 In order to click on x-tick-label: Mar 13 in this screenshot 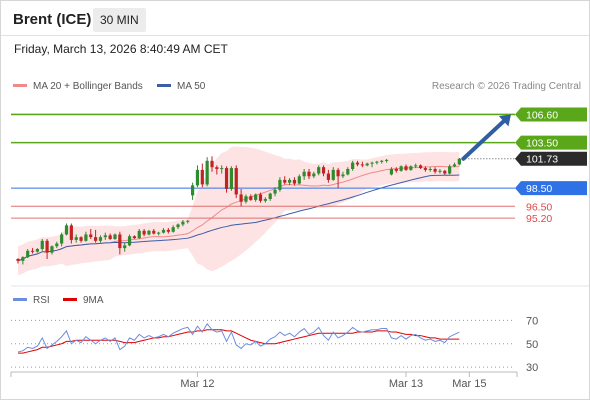, I will do `click(406, 384)`.